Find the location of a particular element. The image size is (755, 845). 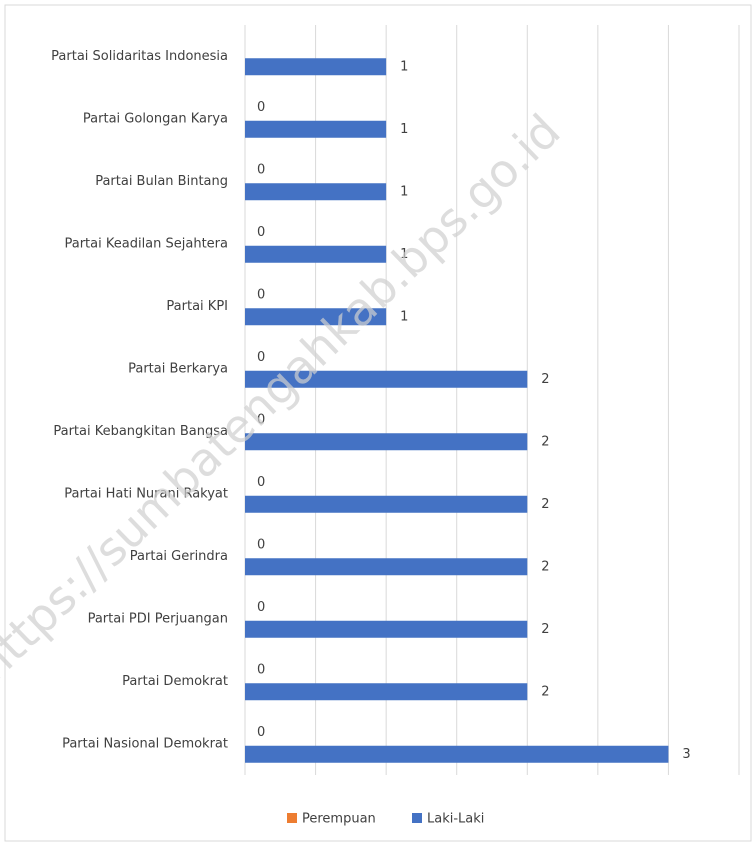

y-tick-label: Partai Keadilan Sejahtera is located at coordinates (146, 243).